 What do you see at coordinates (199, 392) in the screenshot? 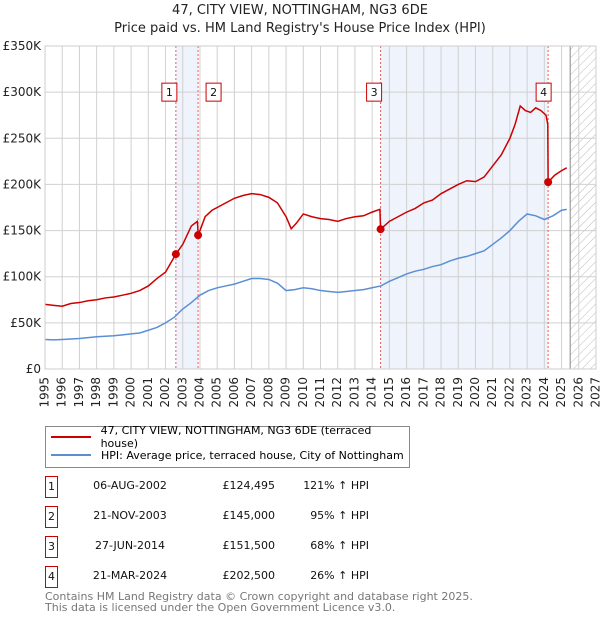
I see `x-tick-label: 2004` at bounding box center [199, 392].